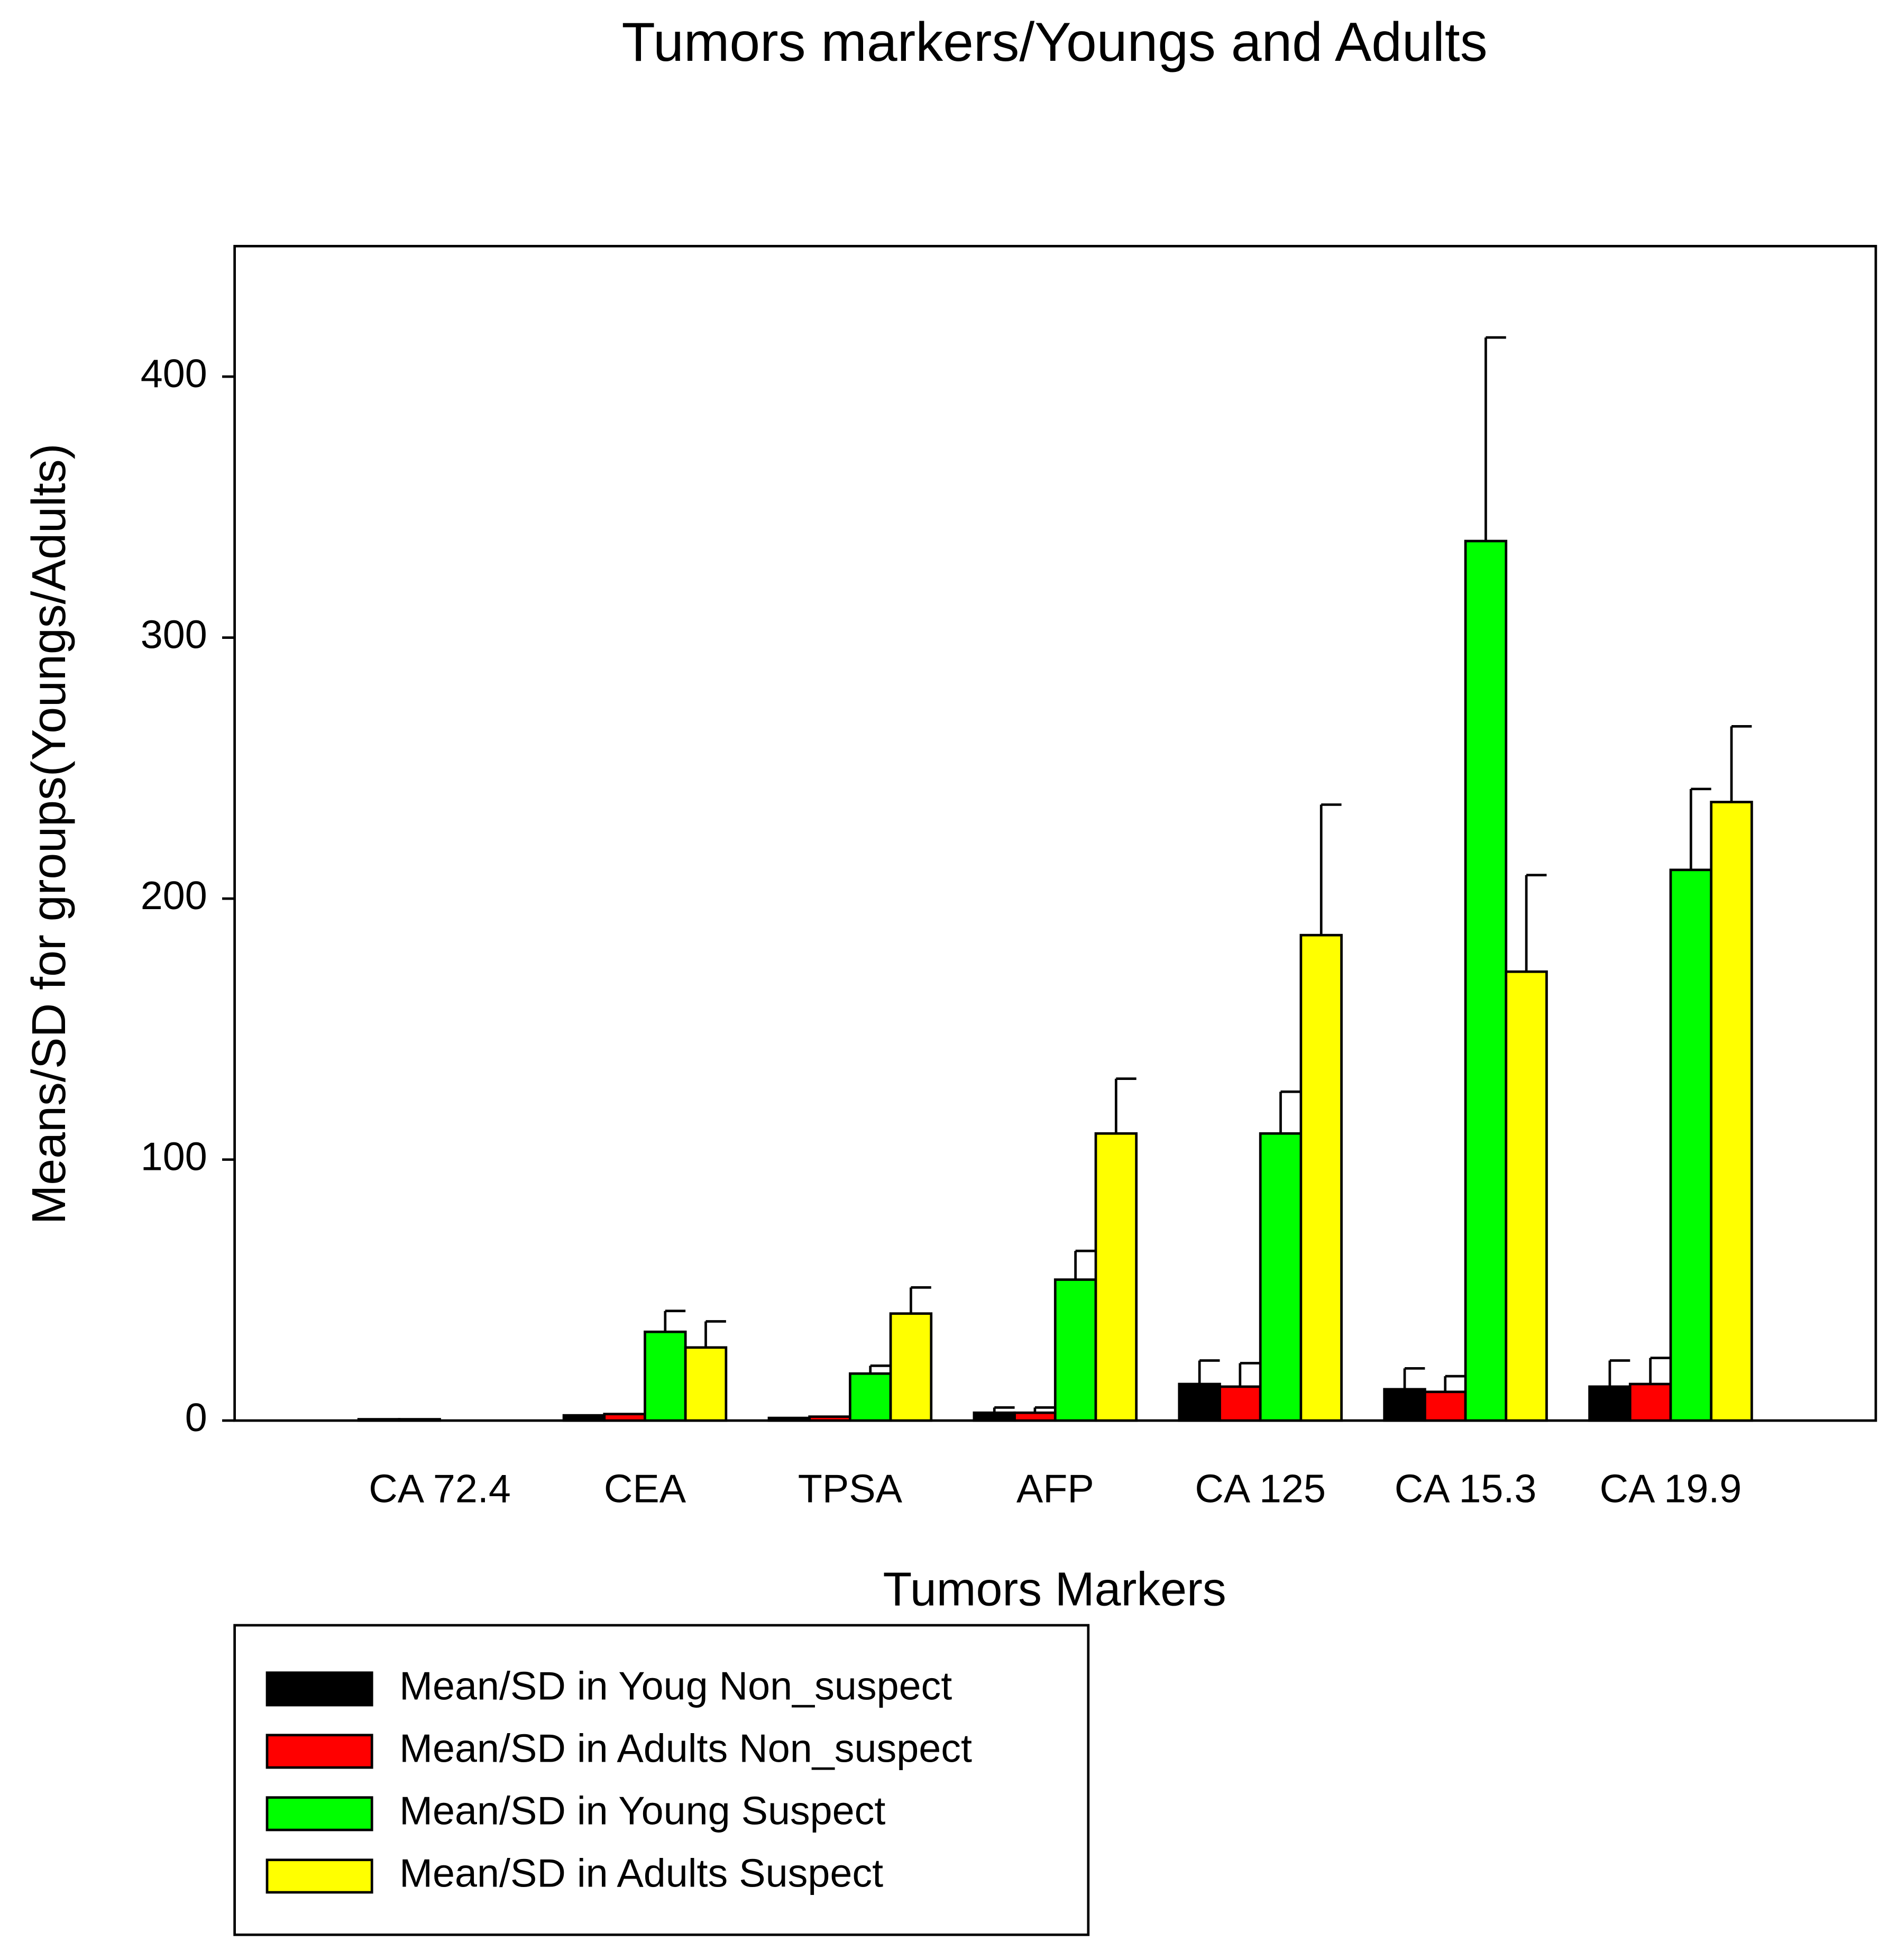  Describe the element at coordinates (1054, 1589) in the screenshot. I see `x-axis-label: Tumors Markers` at that location.